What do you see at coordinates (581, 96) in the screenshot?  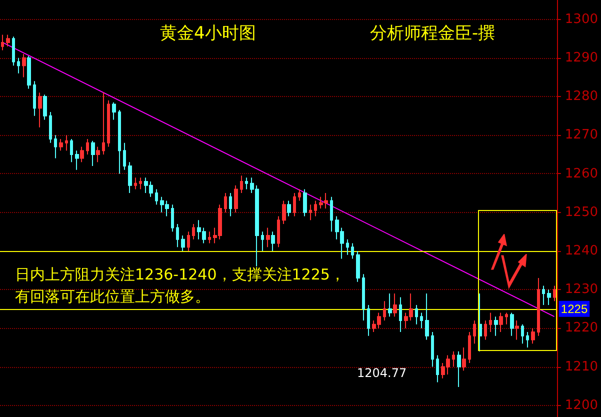 I see `y-tick-label: 1280` at bounding box center [581, 96].